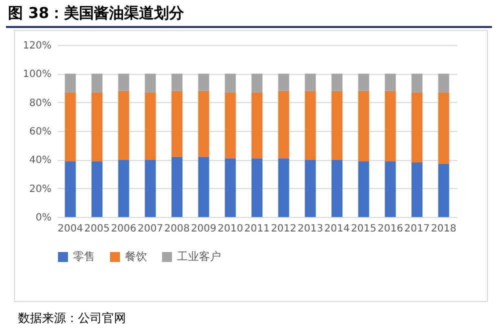 The image size is (499, 333). Describe the element at coordinates (136, 256) in the screenshot. I see `legend-label: 餐饮` at that location.